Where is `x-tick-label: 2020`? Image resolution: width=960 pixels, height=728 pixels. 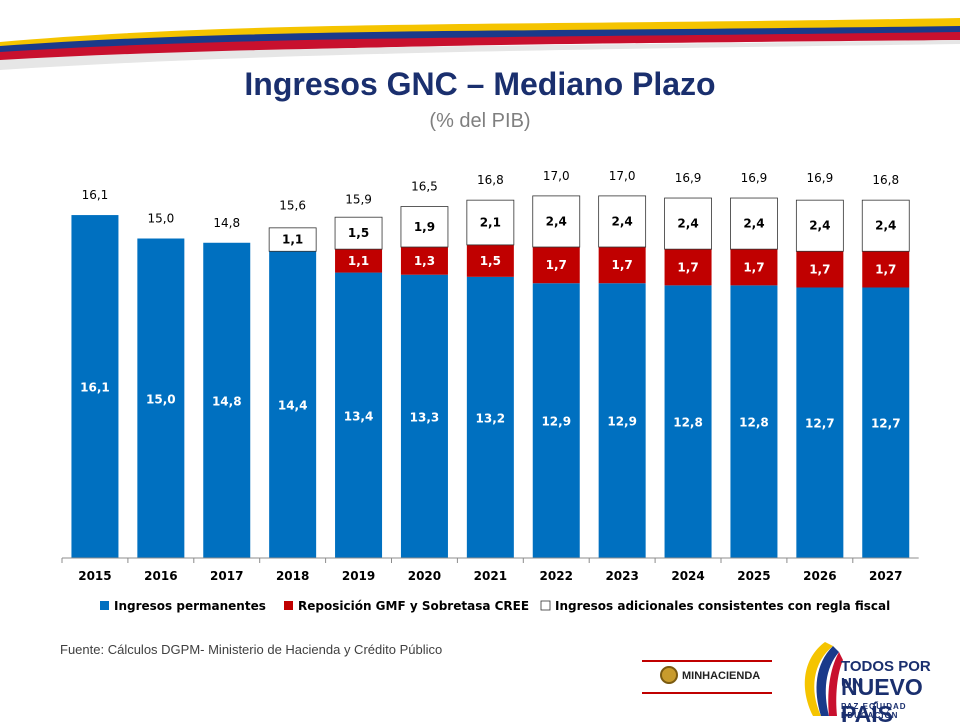
x-tick-label: 2020 is located at coordinates (424, 576).